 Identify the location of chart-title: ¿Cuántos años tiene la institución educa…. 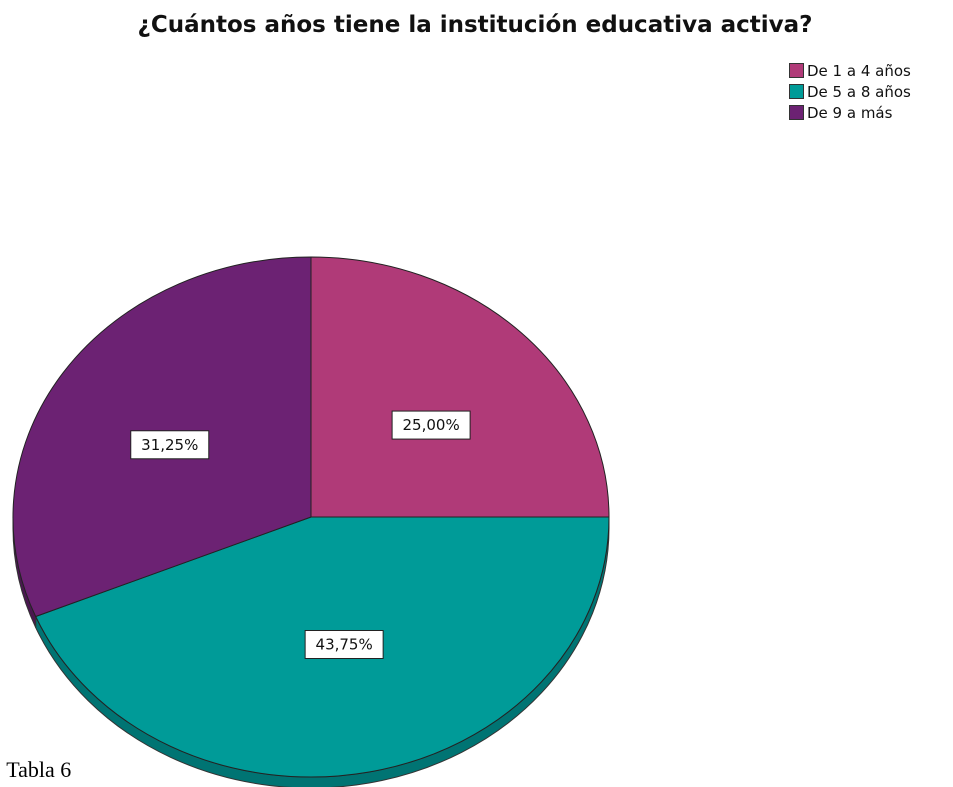
(475, 25).